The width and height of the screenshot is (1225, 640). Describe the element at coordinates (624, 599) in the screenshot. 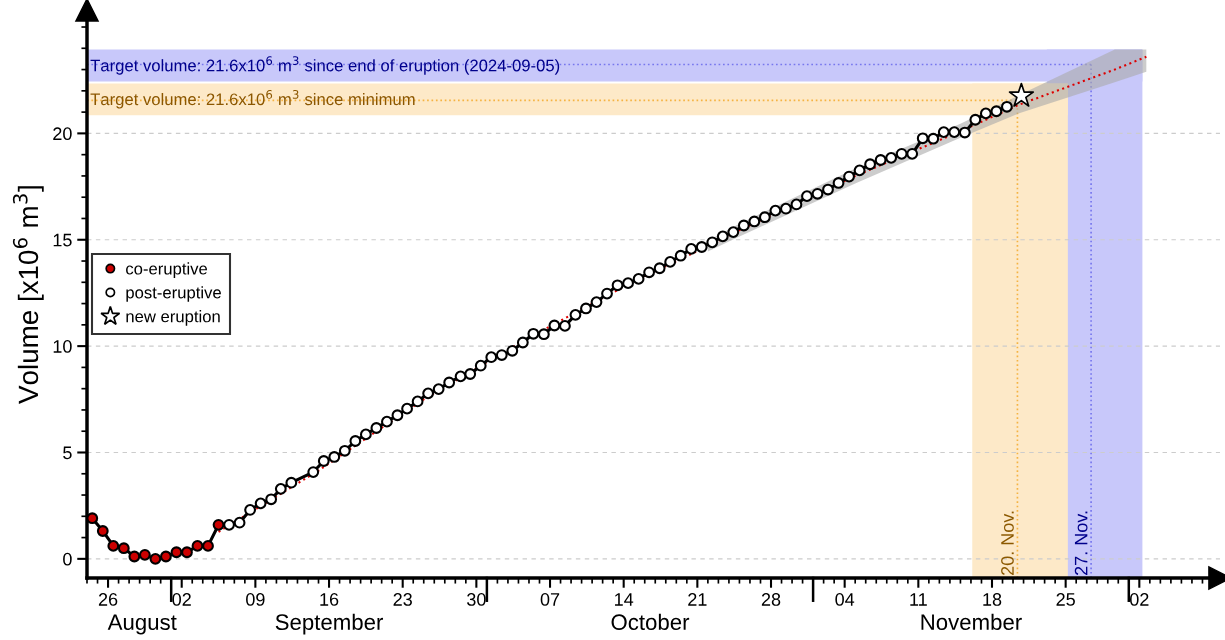

I see `x-tick-label: 14` at that location.